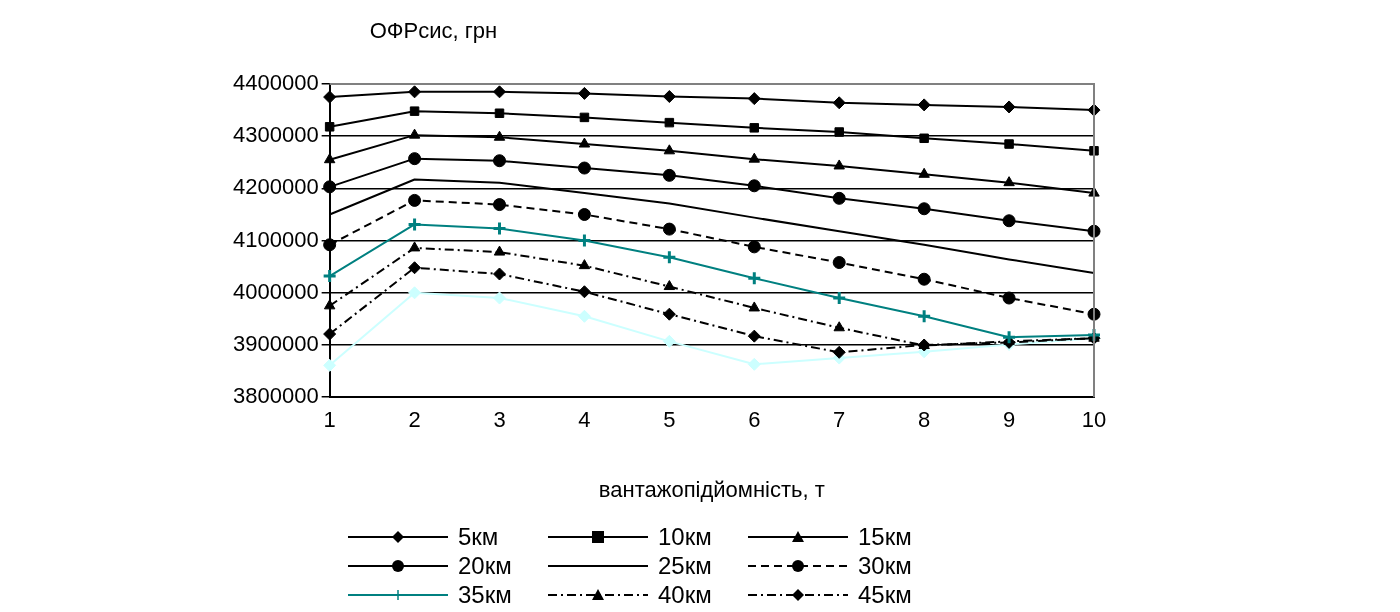 The height and width of the screenshot is (612, 1400). Describe the element at coordinates (414, 420) in the screenshot. I see `x-tick-label: 2` at that location.